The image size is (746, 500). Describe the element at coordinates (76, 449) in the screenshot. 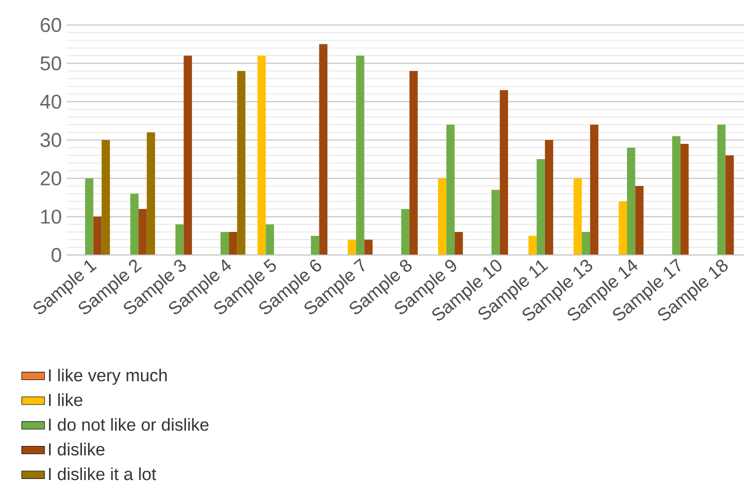

I see `legend-label: I dislike` at that location.